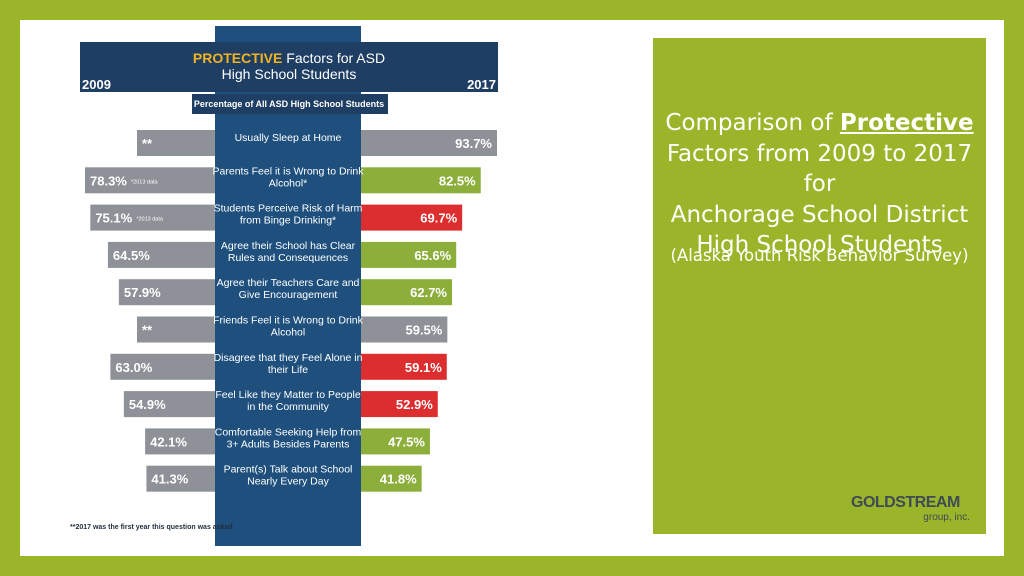 This screenshot has width=1024, height=576. What do you see at coordinates (752, 123) in the screenshot?
I see `panel-title-prefix: Comparison of` at bounding box center [752, 123].